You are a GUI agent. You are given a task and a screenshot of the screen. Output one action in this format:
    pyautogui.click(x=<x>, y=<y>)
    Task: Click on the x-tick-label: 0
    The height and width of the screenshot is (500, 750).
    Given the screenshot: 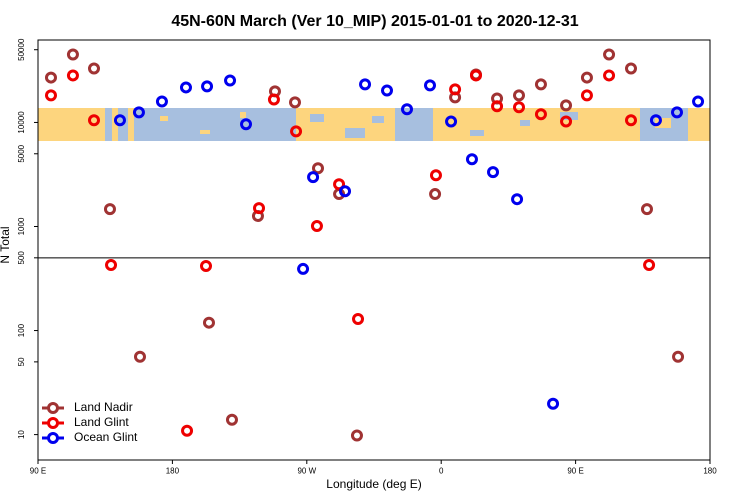 What is the action you would take?
    pyautogui.click(x=441, y=471)
    